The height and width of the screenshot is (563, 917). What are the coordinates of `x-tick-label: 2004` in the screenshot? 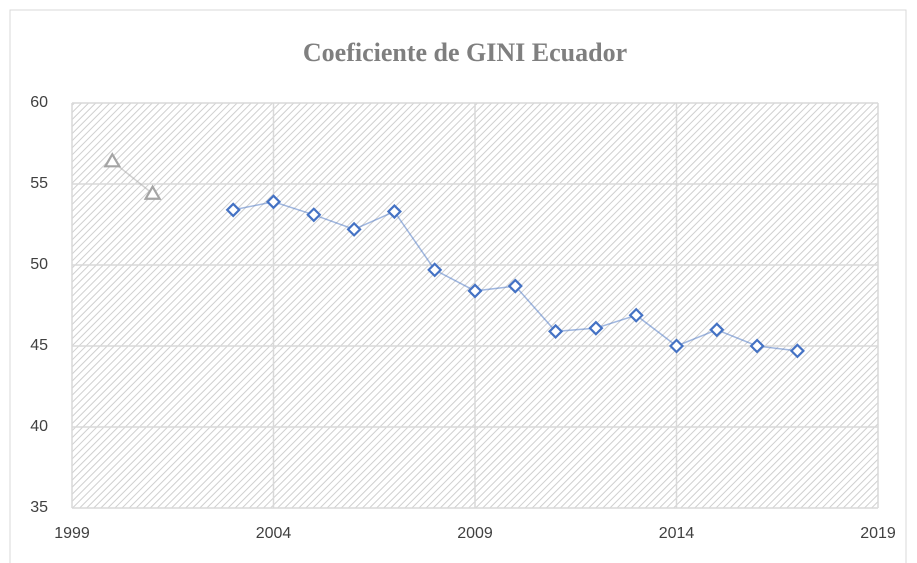 It's located at (274, 533).